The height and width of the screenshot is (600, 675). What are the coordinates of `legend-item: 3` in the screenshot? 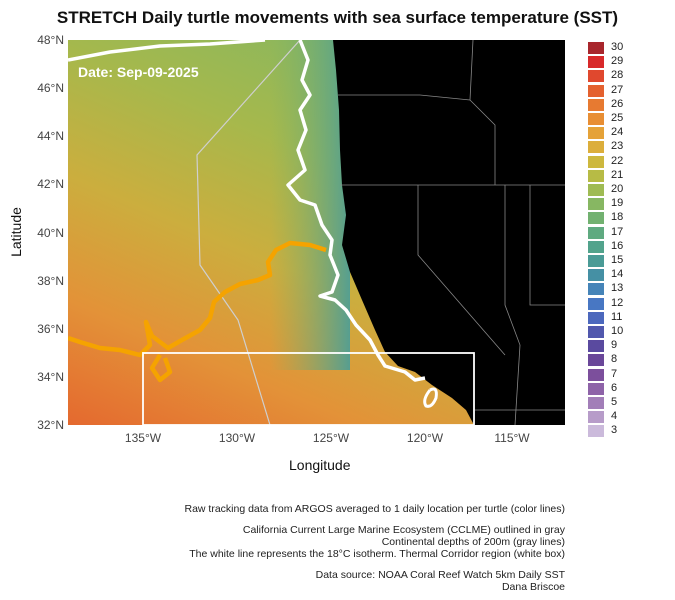 It's located at (618, 431).